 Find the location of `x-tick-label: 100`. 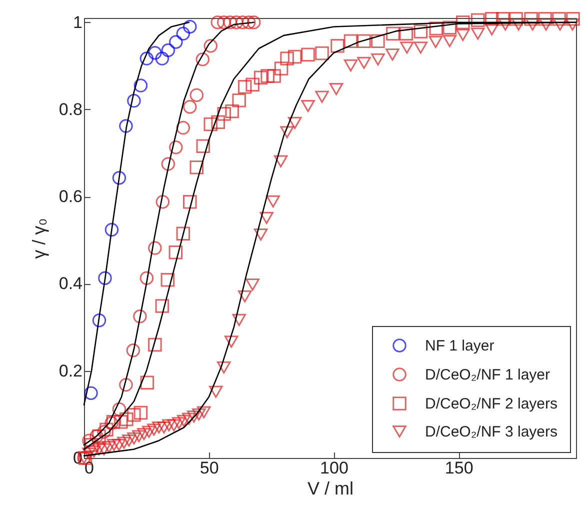

x-tick-label: 100 is located at coordinates (334, 468).